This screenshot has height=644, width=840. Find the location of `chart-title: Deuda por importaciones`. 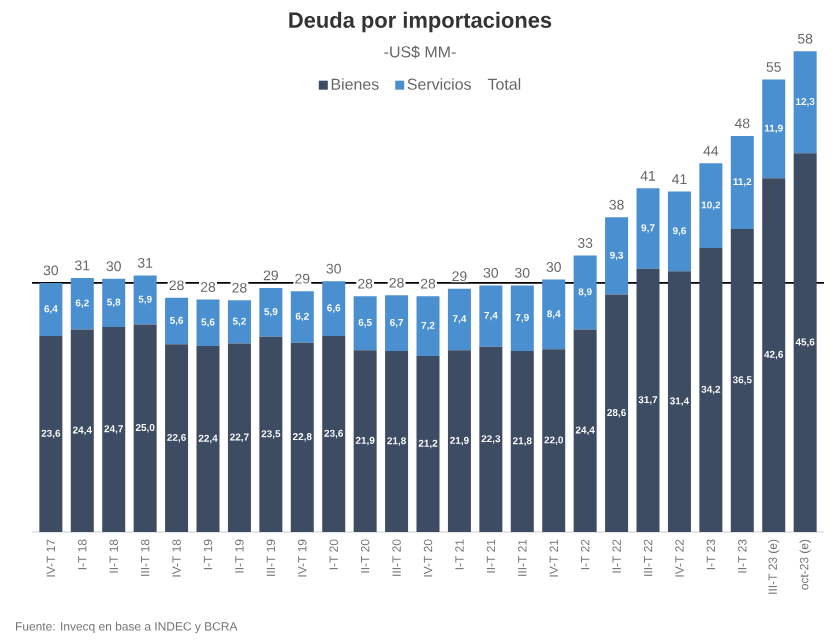

chart-title: Deuda por importaciones is located at coordinates (420, 22).